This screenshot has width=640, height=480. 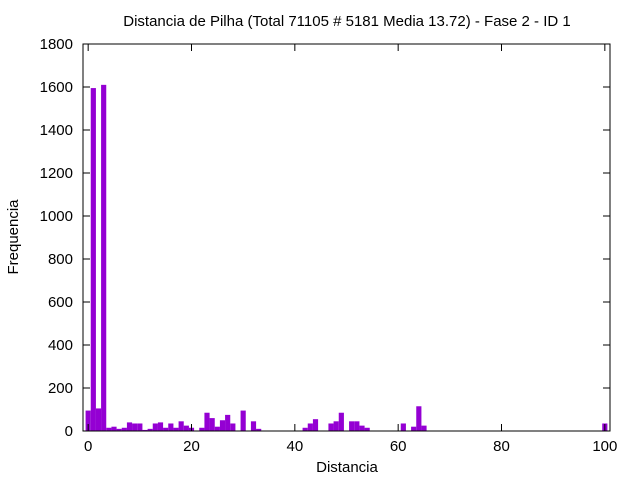 What do you see at coordinates (191, 446) in the screenshot?
I see `x-tick-label: 20` at bounding box center [191, 446].